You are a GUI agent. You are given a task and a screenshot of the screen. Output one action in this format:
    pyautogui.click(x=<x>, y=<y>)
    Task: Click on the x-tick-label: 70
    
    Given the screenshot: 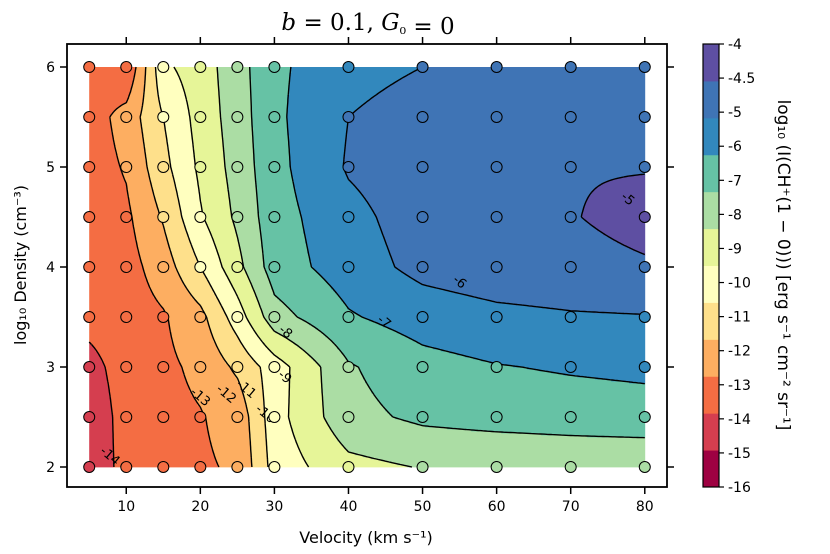 What is the action you would take?
    pyautogui.click(x=571, y=507)
    